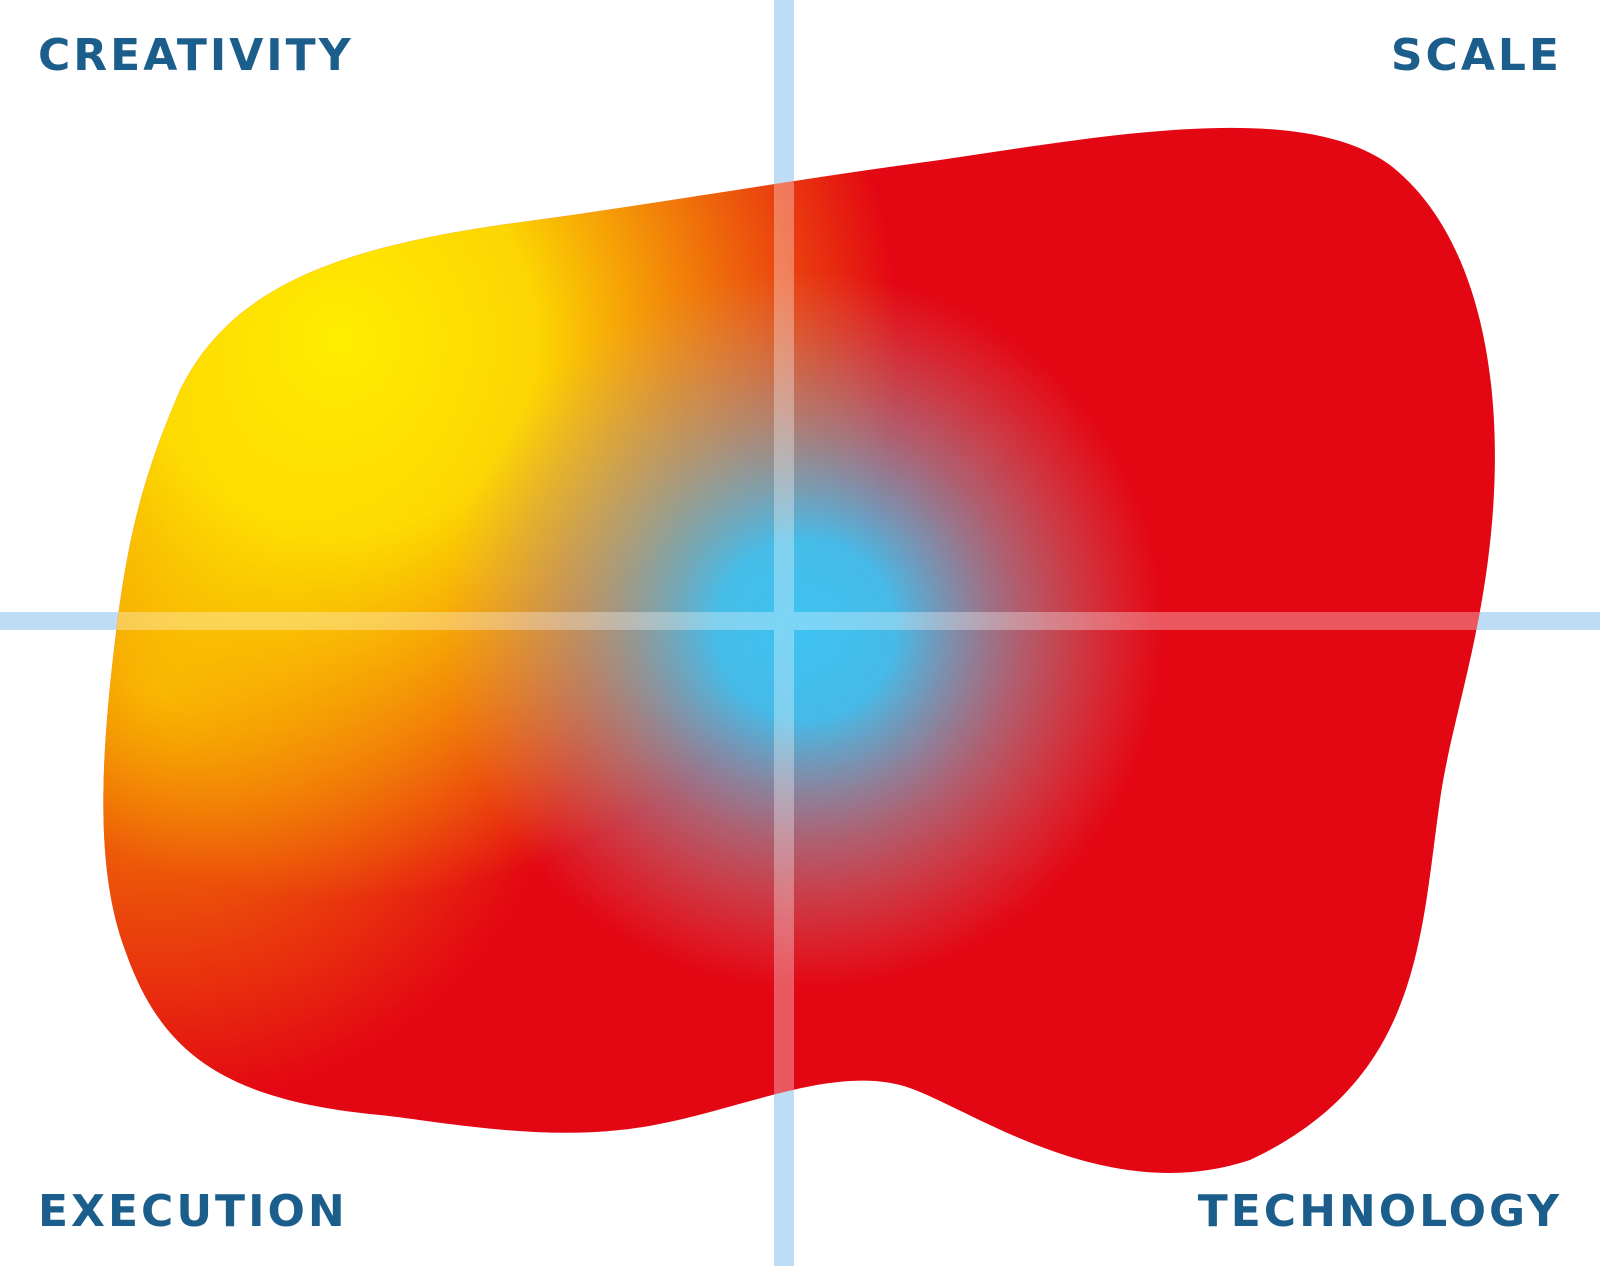 The image size is (1600, 1266). Describe the element at coordinates (193, 1211) in the screenshot. I see `label-execution: EXECUTION` at that location.